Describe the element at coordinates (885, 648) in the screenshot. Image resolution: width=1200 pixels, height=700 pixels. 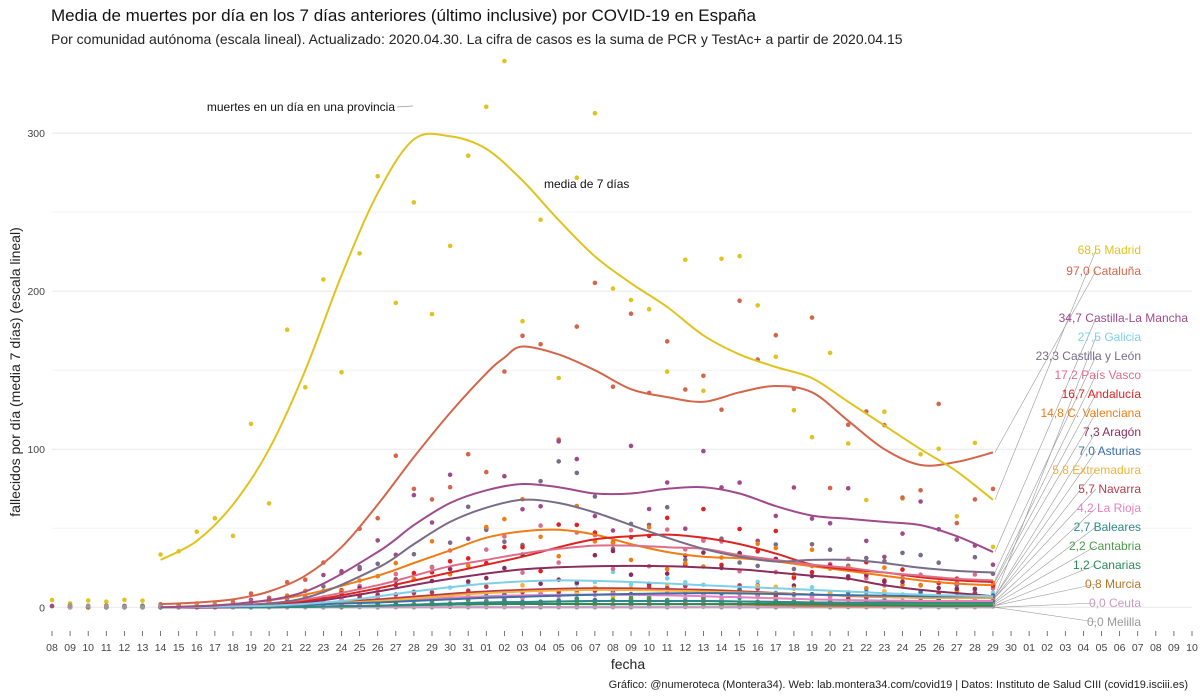
I see `x-tick-label: 23` at that location.